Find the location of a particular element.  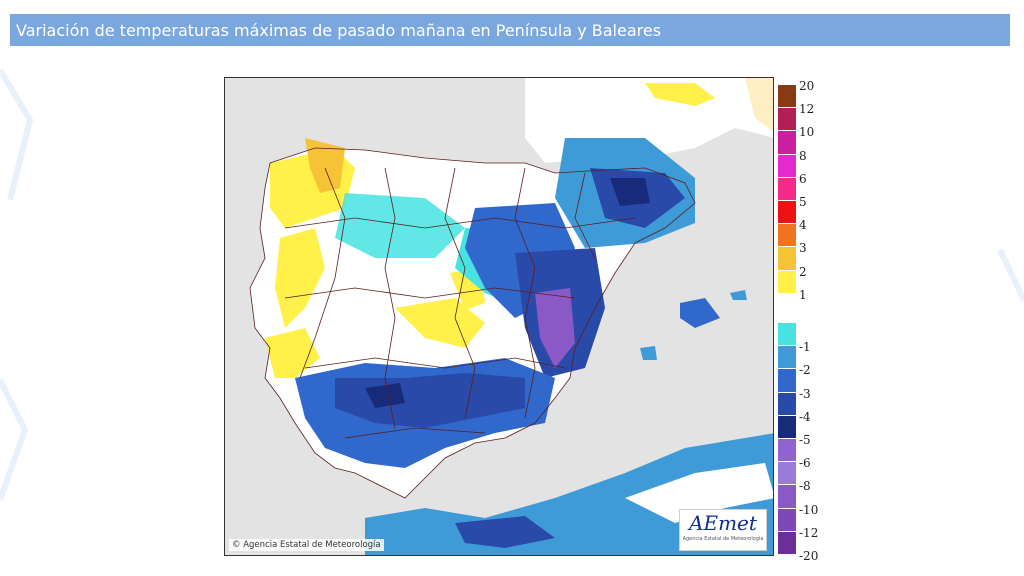

legend-label: -6 is located at coordinates (805, 463).